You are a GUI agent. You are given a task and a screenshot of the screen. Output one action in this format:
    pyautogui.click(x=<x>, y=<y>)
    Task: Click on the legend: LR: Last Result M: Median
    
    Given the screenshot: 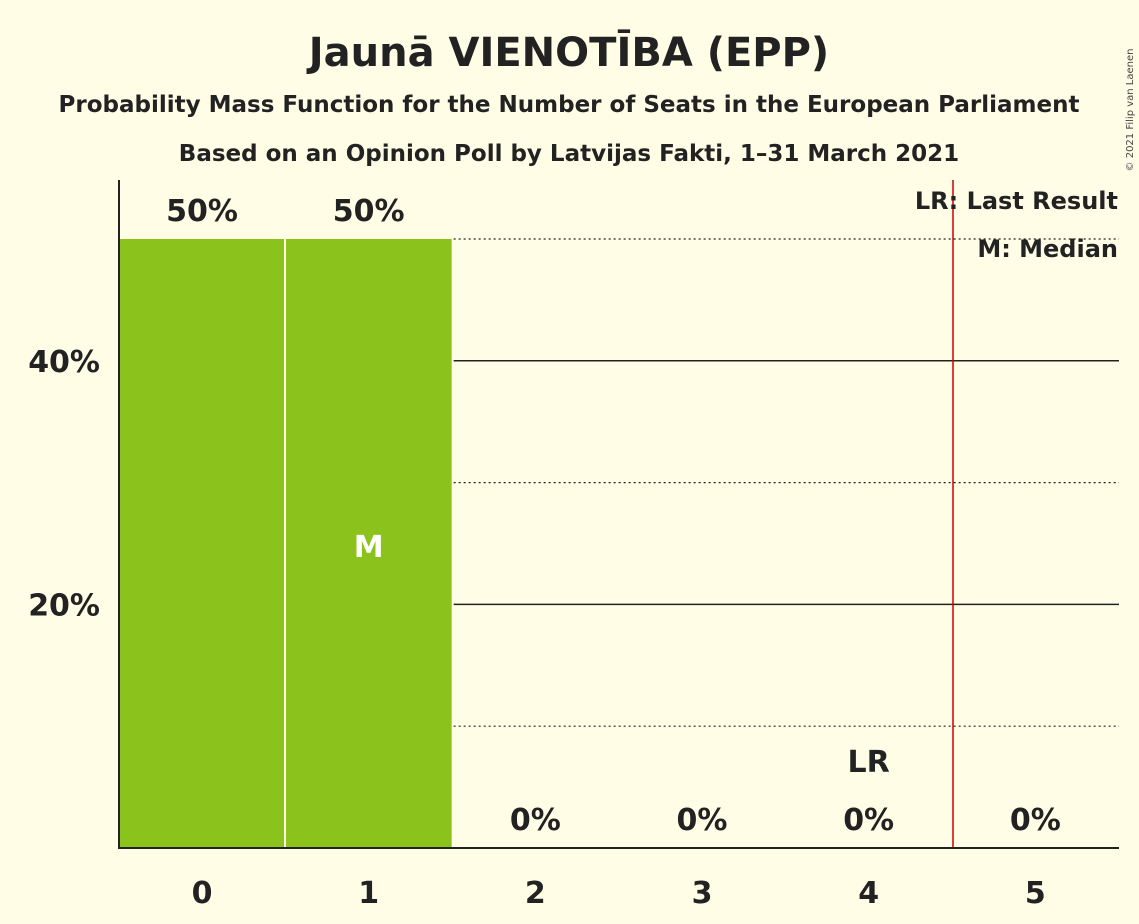 What is the action you would take?
    pyautogui.click(x=1016, y=225)
    